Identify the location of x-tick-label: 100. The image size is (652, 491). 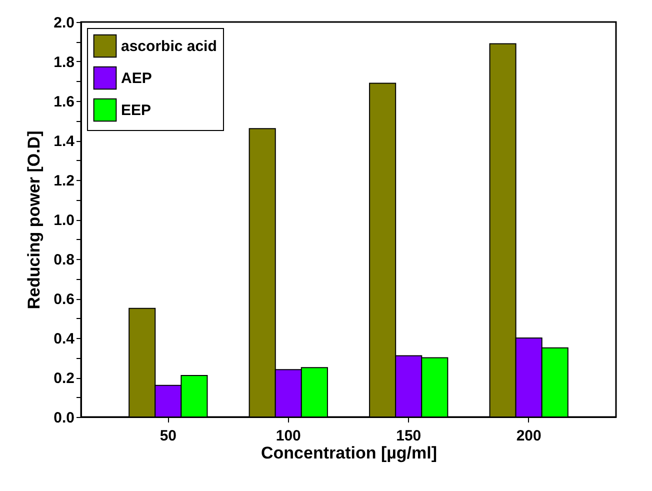
(288, 436).